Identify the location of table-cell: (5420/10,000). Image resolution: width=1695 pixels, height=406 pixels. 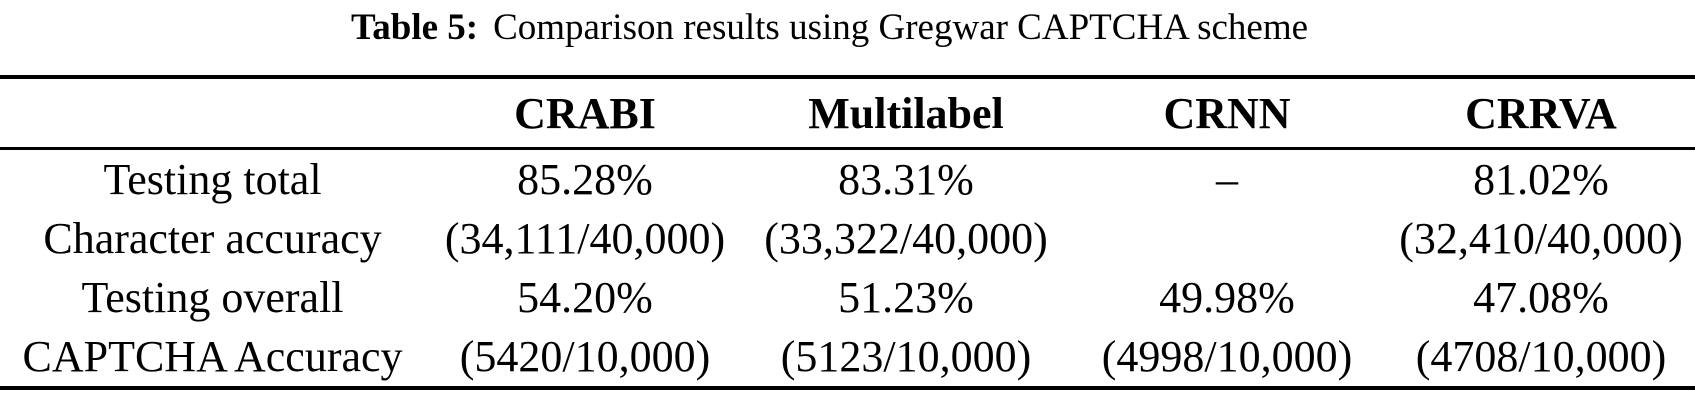
(585, 356).